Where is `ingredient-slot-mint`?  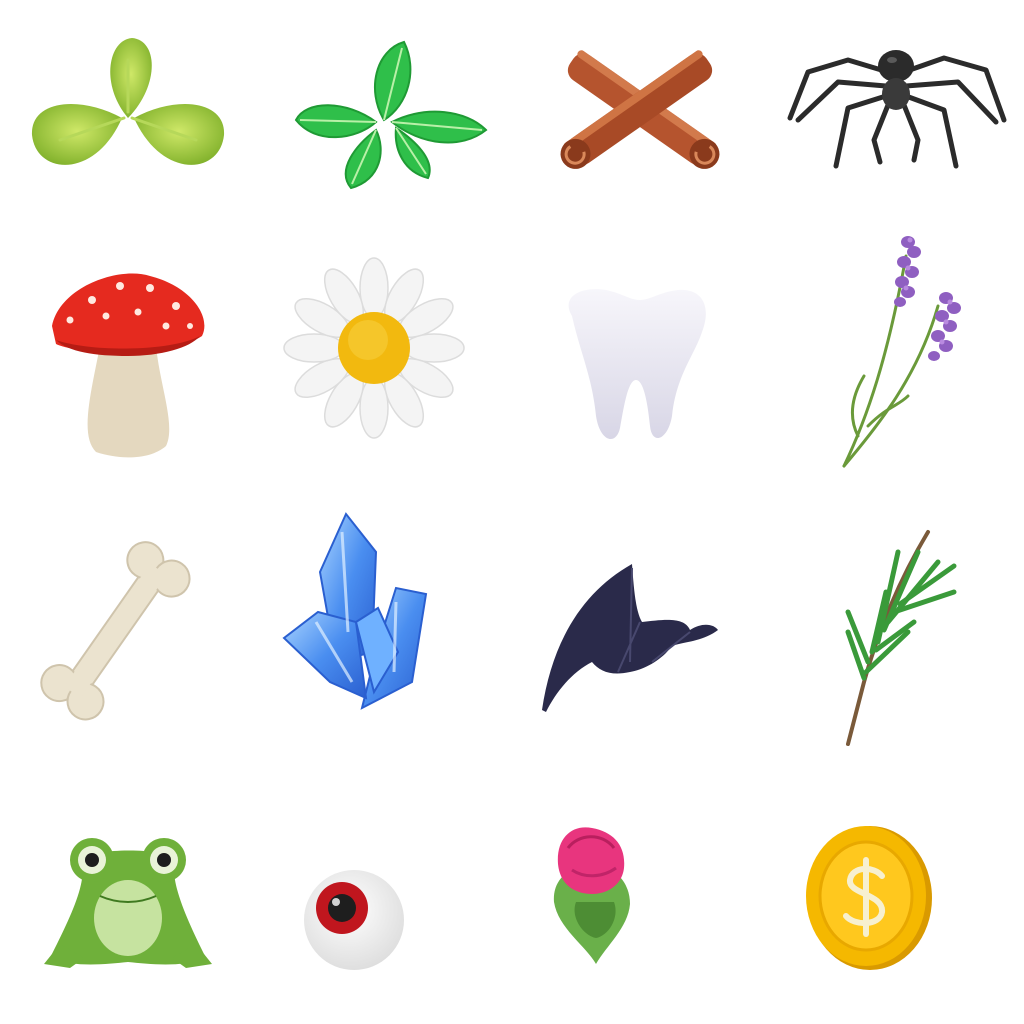
ingredient-slot-mint is located at coordinates (384, 128).